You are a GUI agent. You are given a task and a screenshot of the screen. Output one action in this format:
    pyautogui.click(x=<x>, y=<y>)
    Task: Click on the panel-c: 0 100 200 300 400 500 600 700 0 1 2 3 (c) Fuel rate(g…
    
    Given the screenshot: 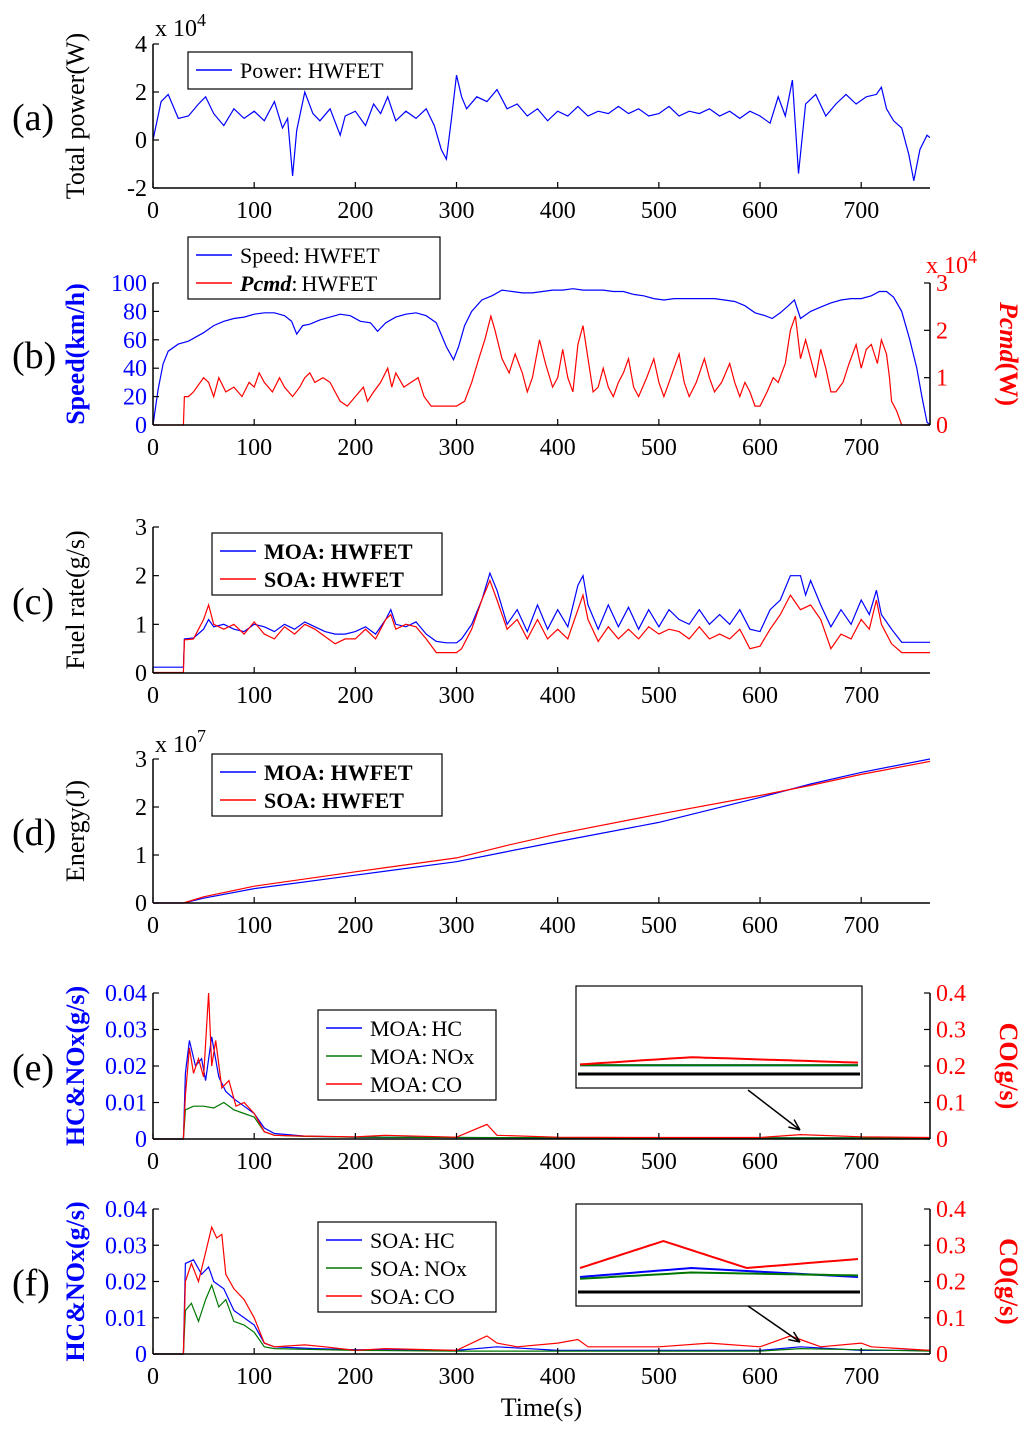 What is the action you would take?
    pyautogui.click(x=471, y=612)
    